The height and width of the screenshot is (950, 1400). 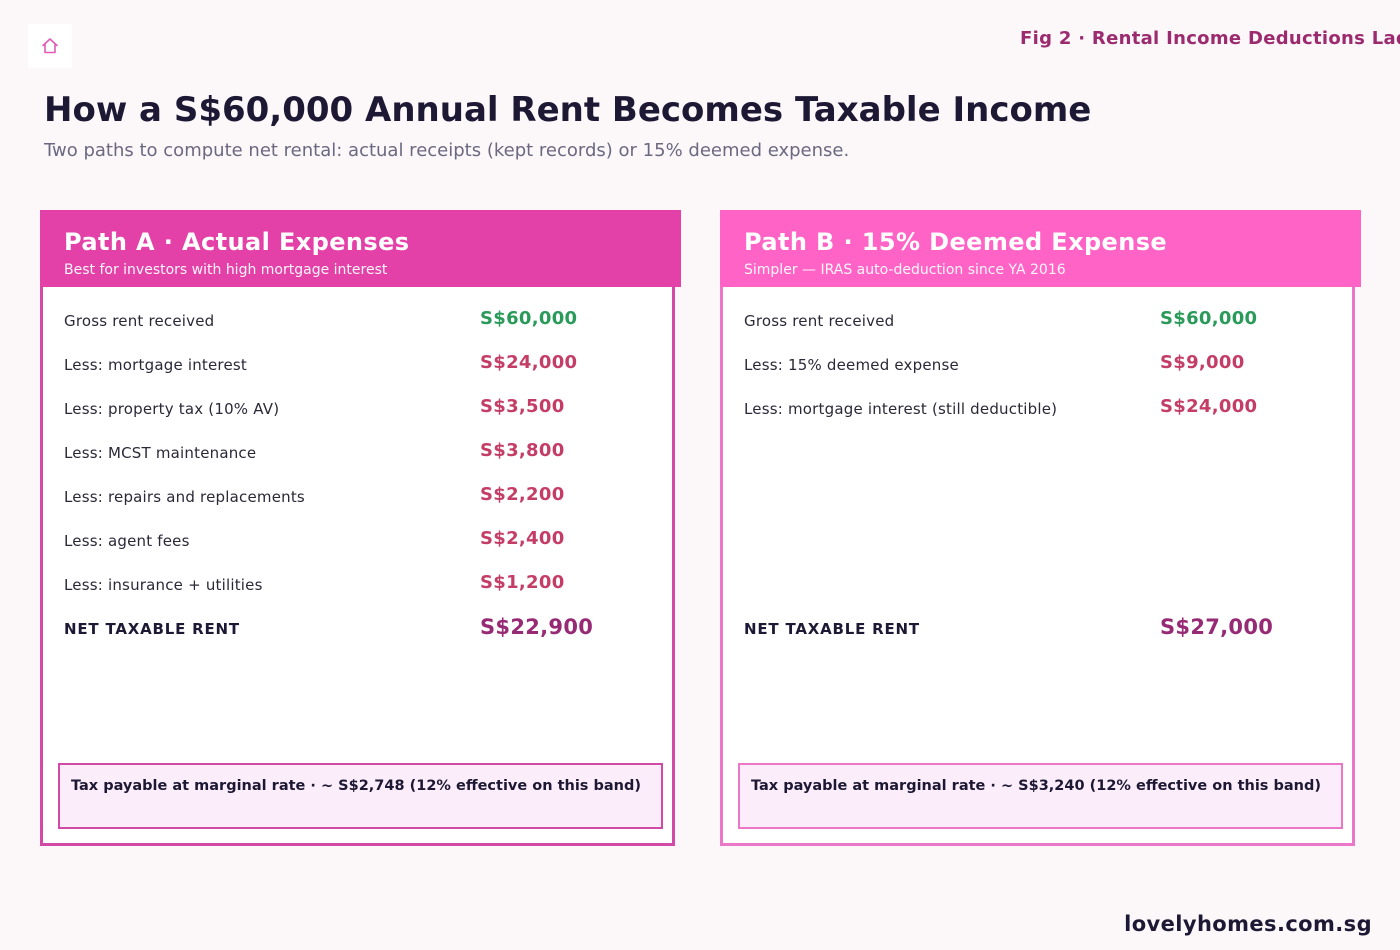 I want to click on figure-label: Fig 2 · Rental Income Deductions Lad, so click(x=1210, y=38).